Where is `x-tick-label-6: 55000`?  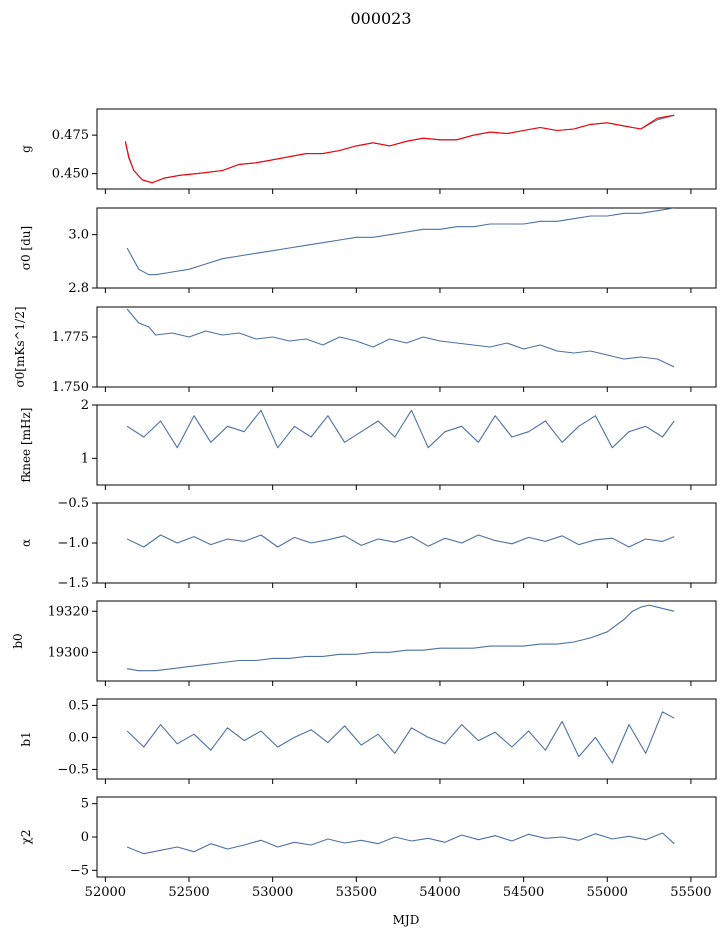
x-tick-label-6: 55000 is located at coordinates (607, 892).